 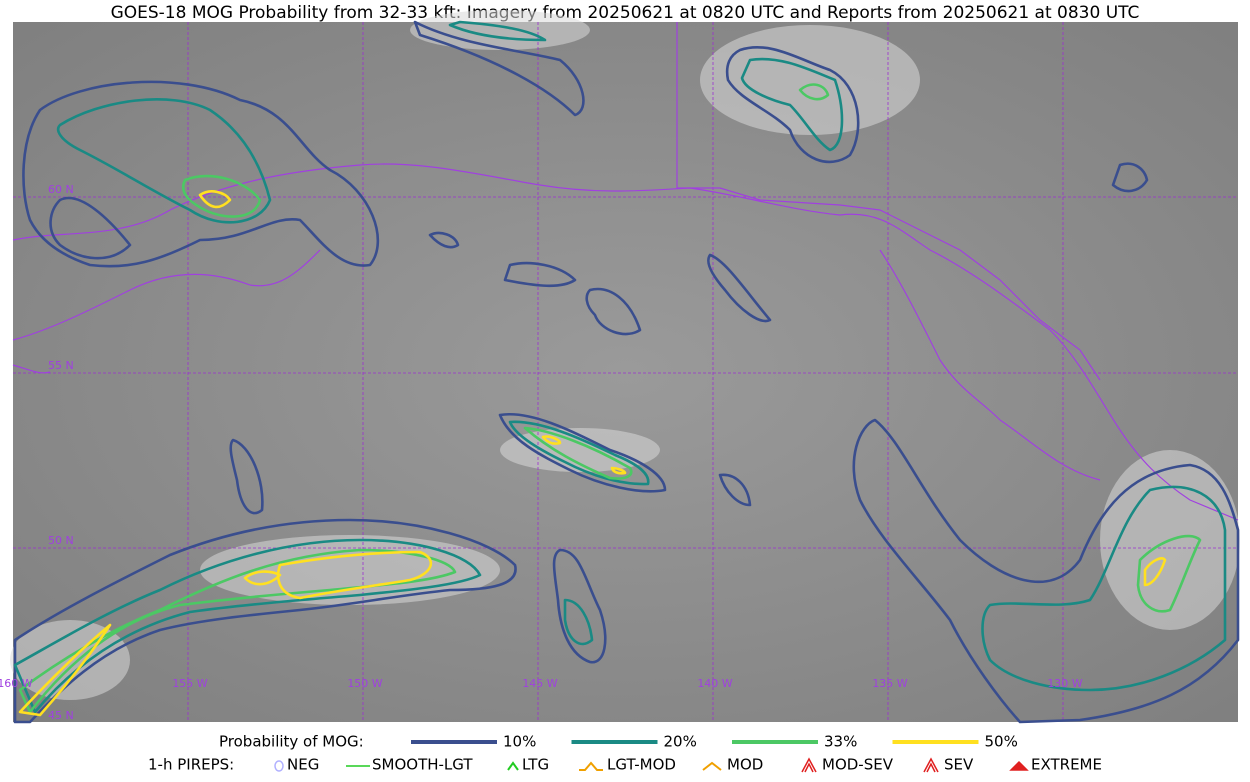 What do you see at coordinates (858, 765) in the screenshot?
I see `legend-entry: MOD-SEV` at bounding box center [858, 765].